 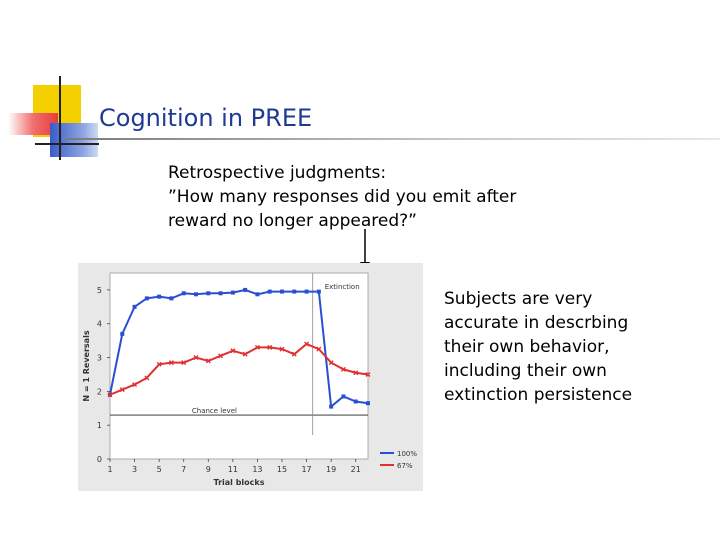 I want to click on y-axis-label: N = 1 Reversals, so click(x=86, y=365).